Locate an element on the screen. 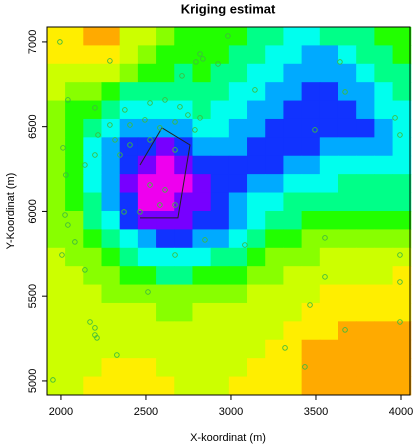 This screenshot has width=416, height=447. x-tick-label: 3500 is located at coordinates (316, 412).